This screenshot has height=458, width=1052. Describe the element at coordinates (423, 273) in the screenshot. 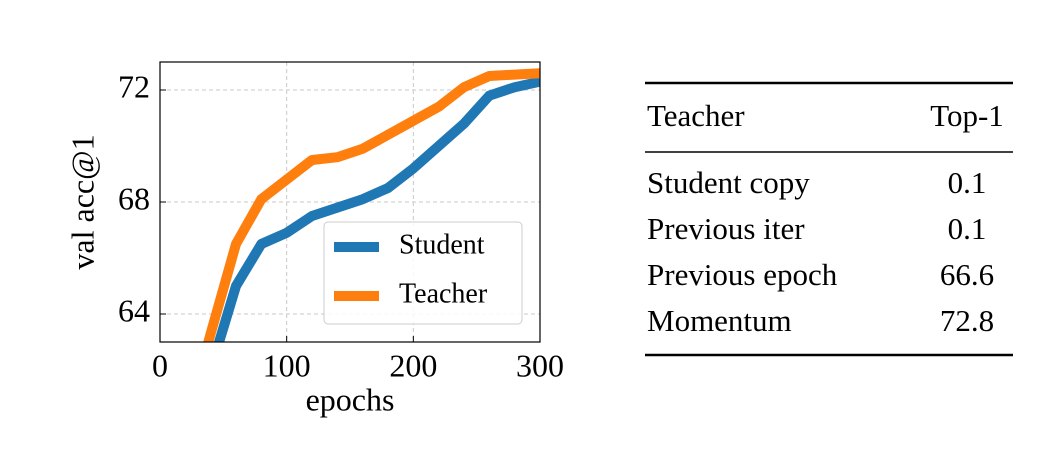

I see `legend: Student Teacher` at that location.